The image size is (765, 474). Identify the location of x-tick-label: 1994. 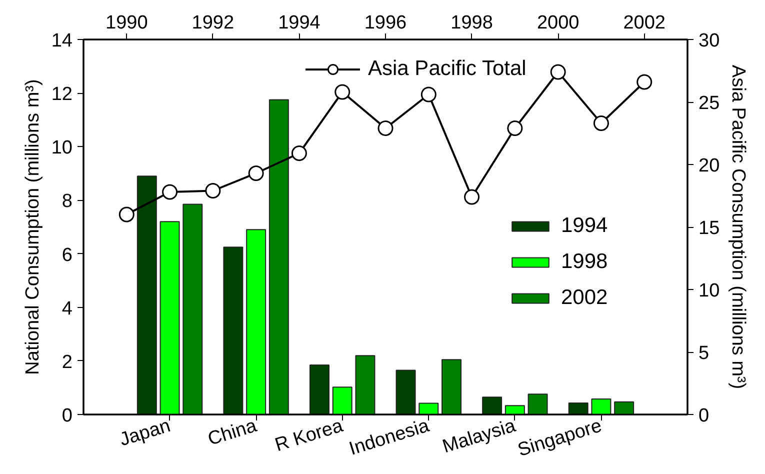
(299, 23).